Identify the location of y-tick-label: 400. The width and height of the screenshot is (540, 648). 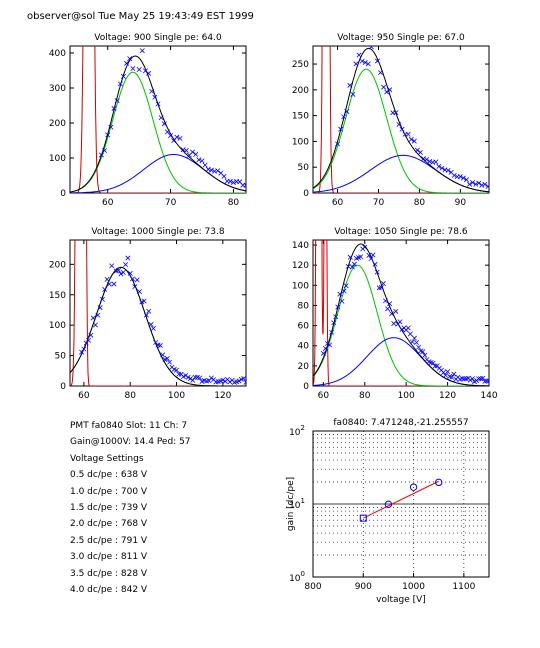
(57, 54).